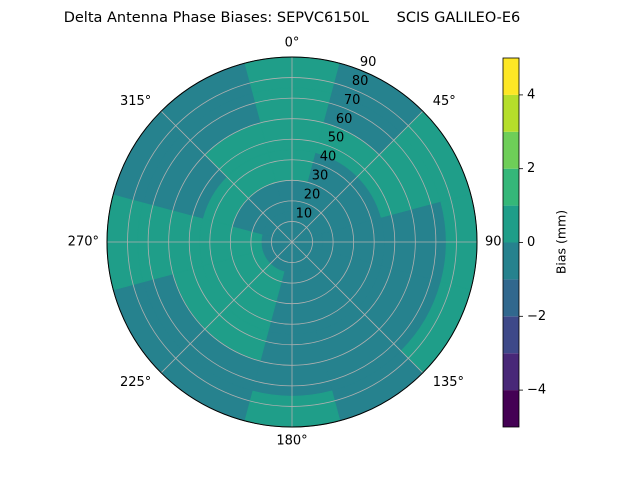  Describe the element at coordinates (360, 81) in the screenshot. I see `radial-tick-label: 80` at that location.